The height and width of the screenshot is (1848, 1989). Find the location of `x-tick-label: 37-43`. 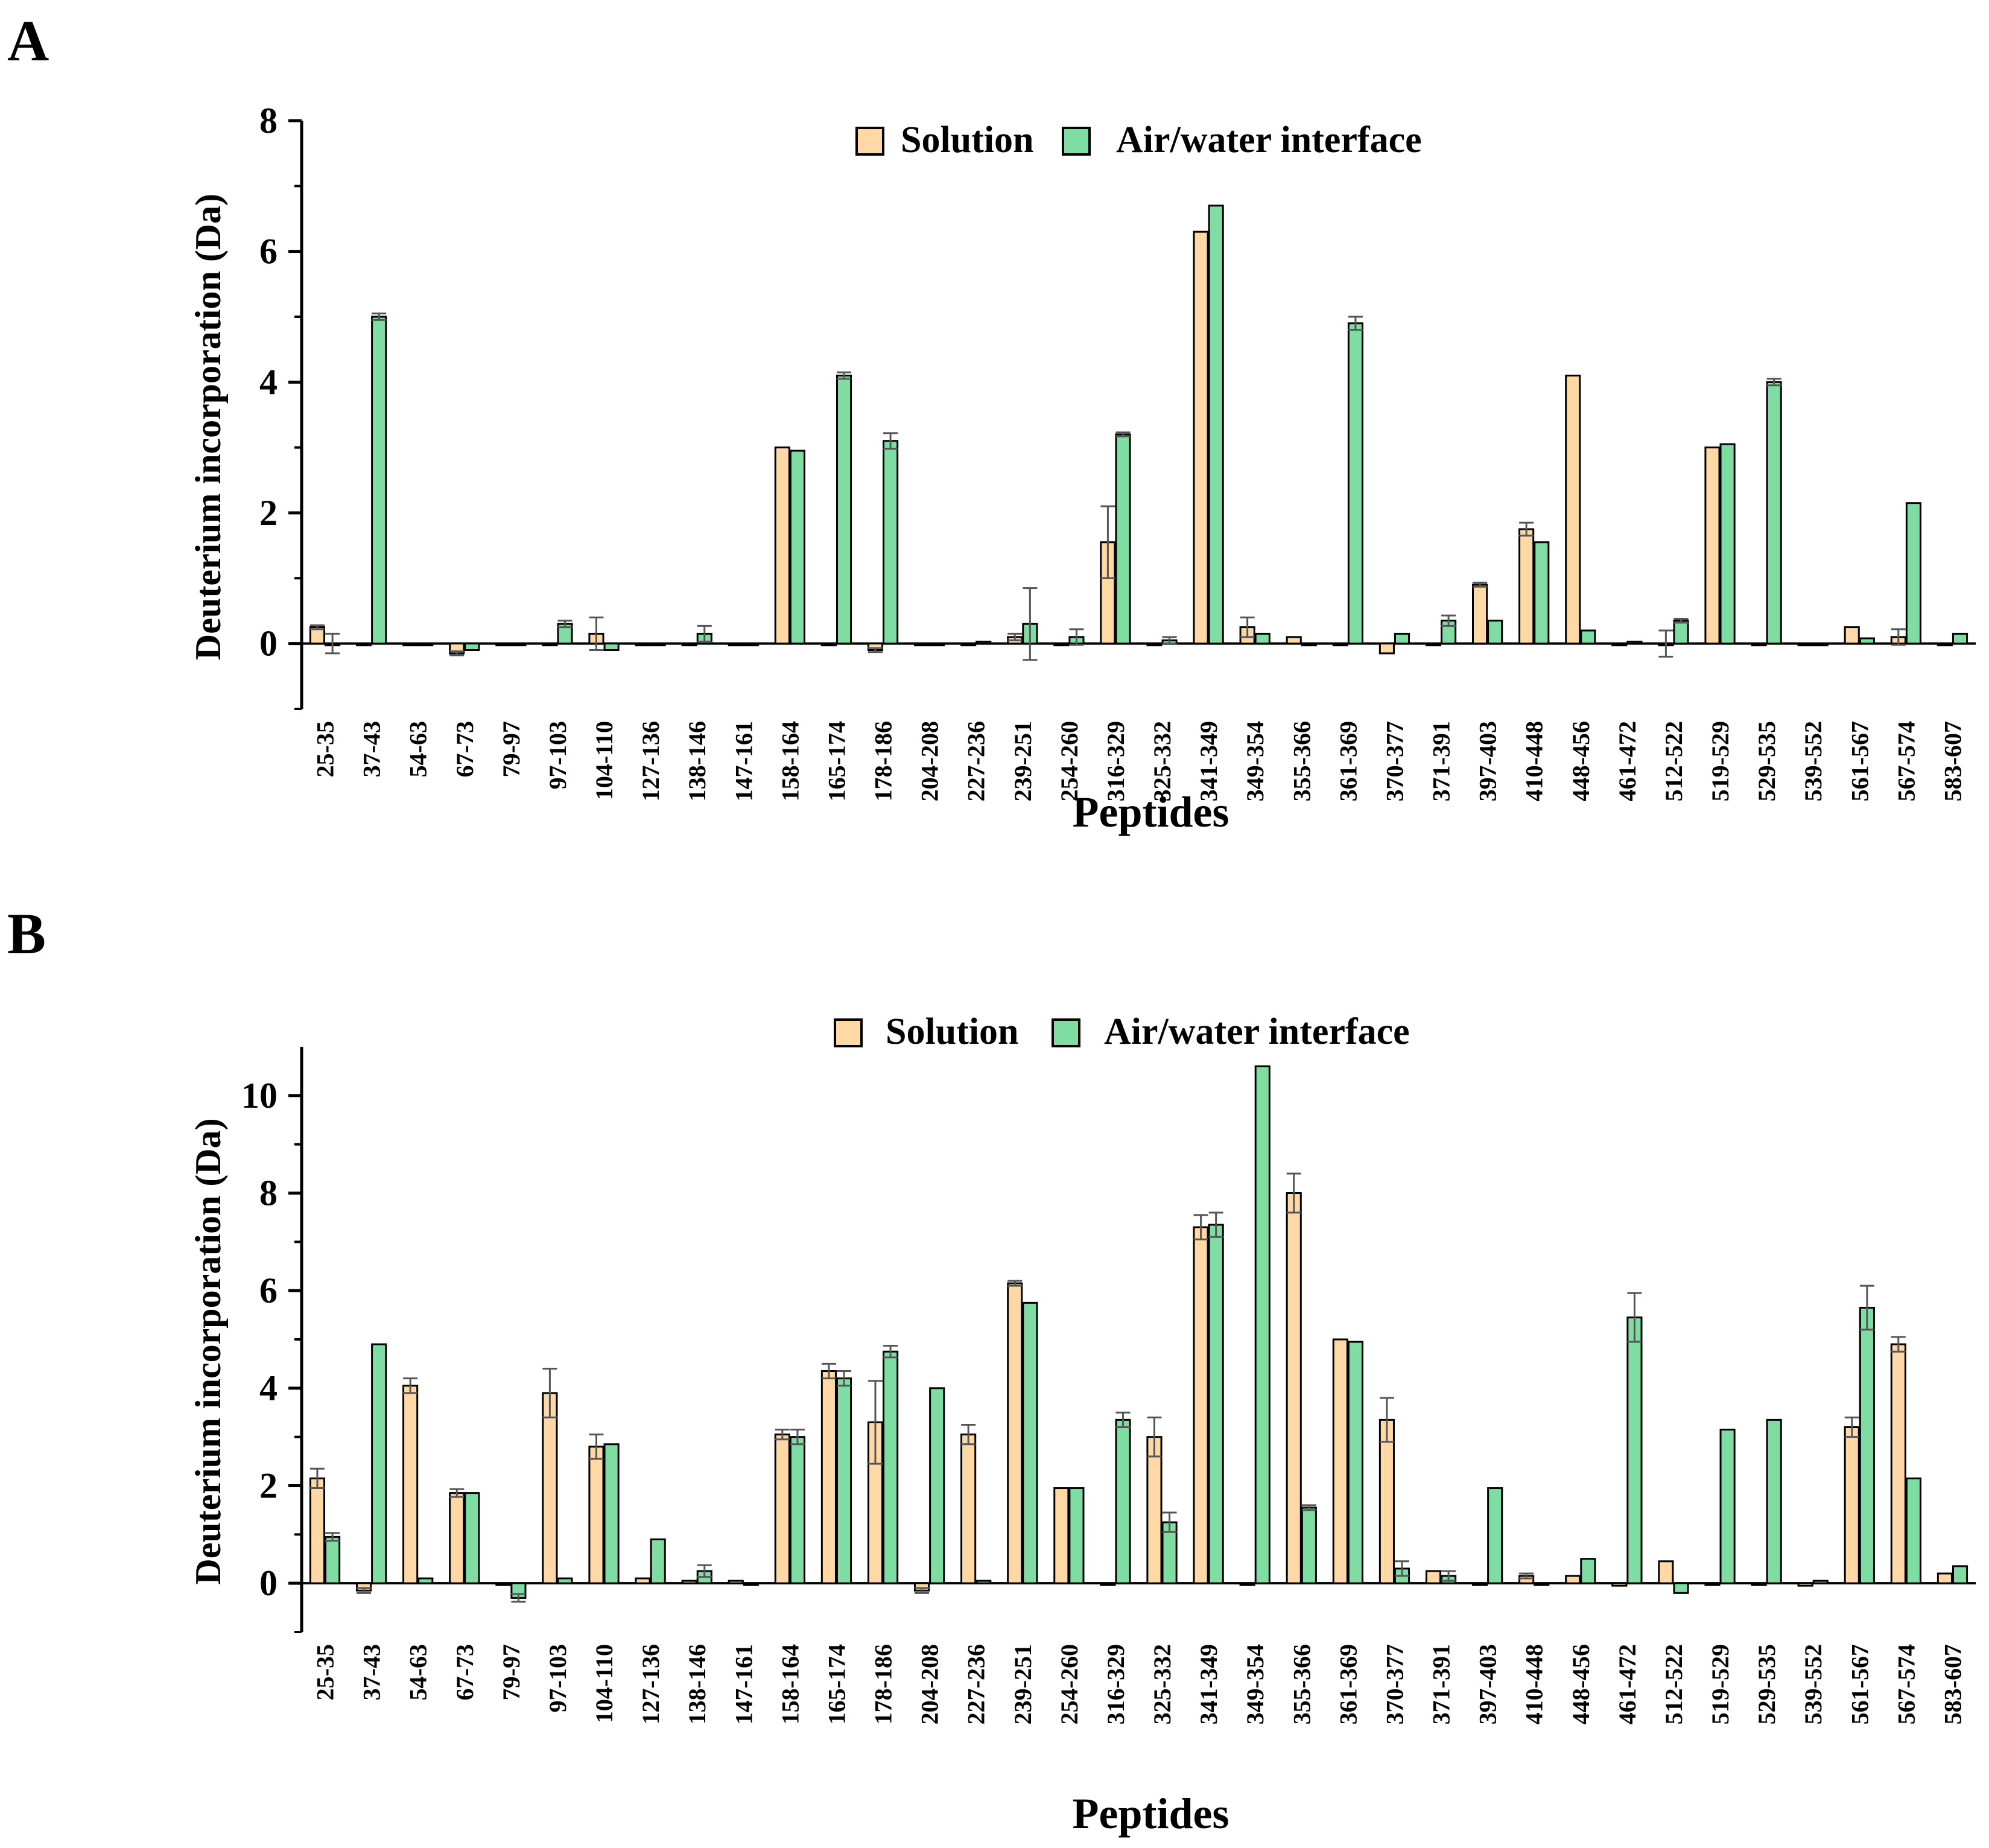

x-tick-label: 37-43 is located at coordinates (371, 749).